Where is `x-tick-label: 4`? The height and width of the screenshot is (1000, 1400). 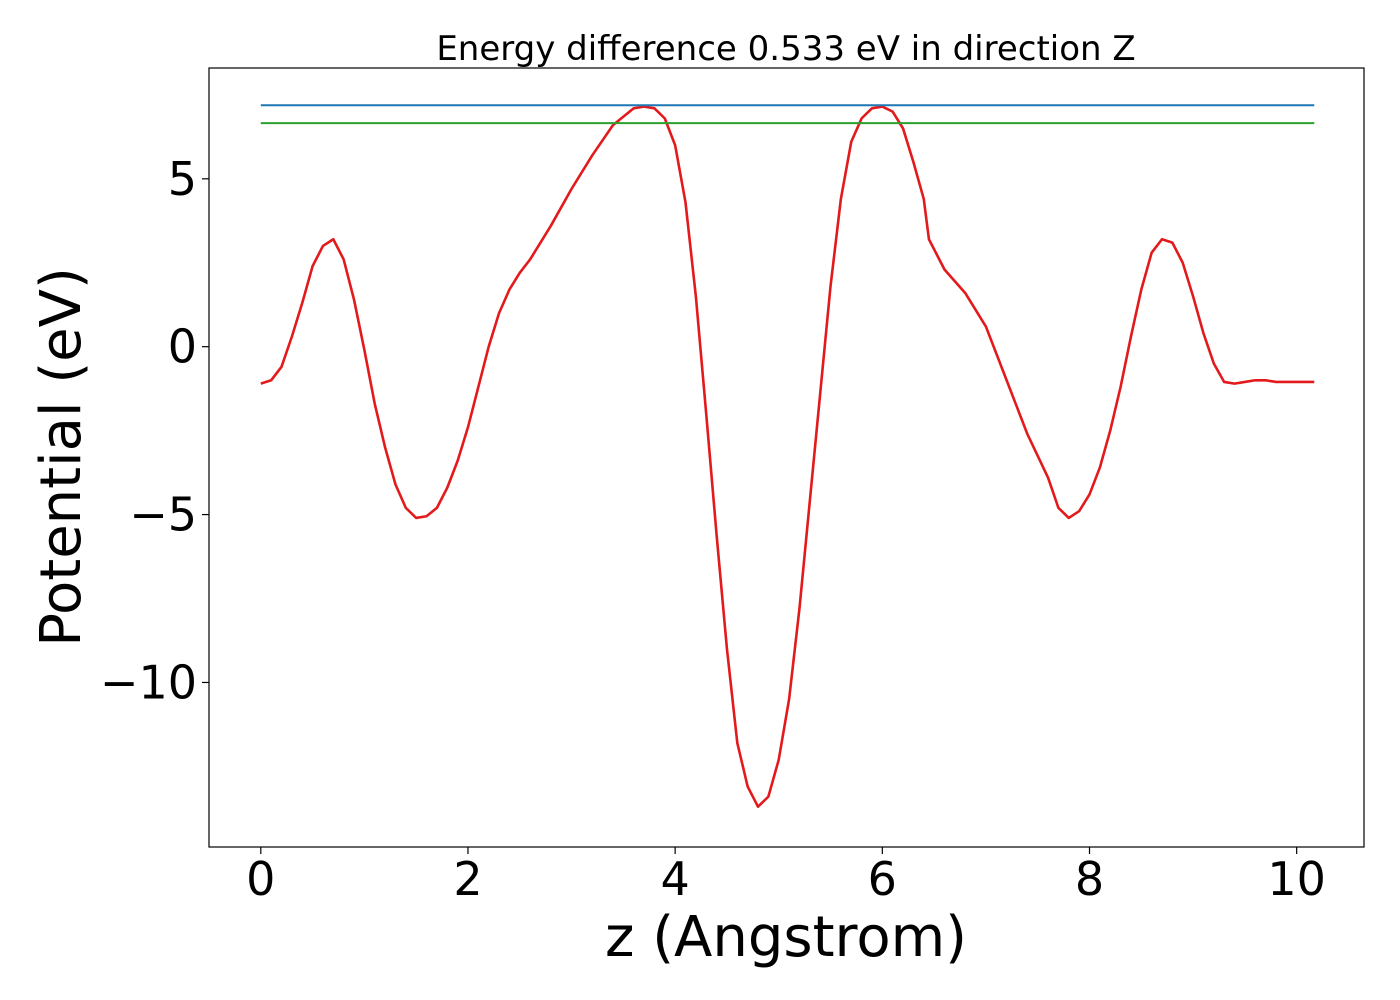
x-tick-label: 4 is located at coordinates (675, 879).